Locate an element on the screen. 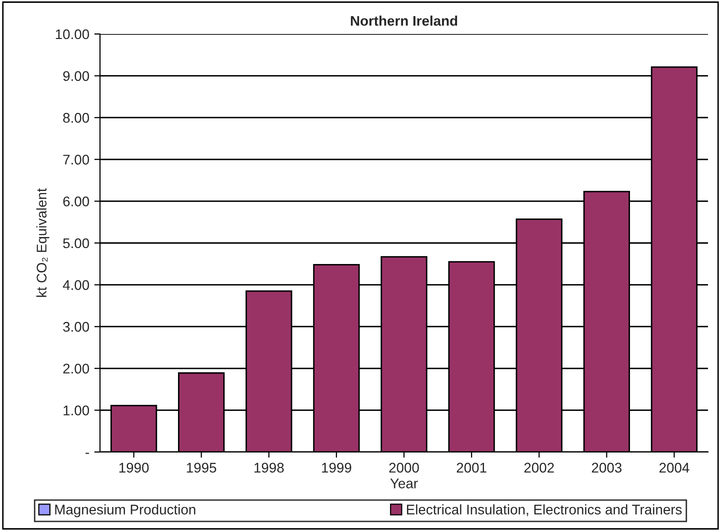 The width and height of the screenshot is (721, 531). y-tick-label: 1.00 is located at coordinates (77, 411).